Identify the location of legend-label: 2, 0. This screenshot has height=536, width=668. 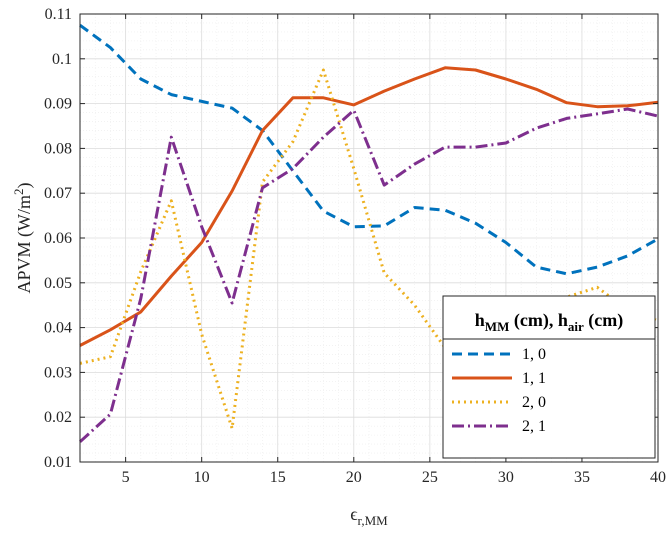
(534, 402).